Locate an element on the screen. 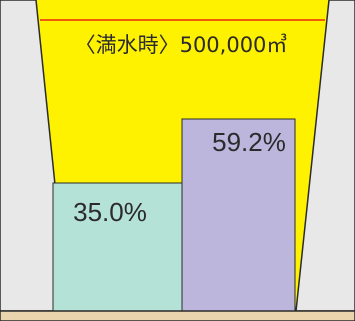  storage-level-label-left: 35.0% is located at coordinates (110, 212).